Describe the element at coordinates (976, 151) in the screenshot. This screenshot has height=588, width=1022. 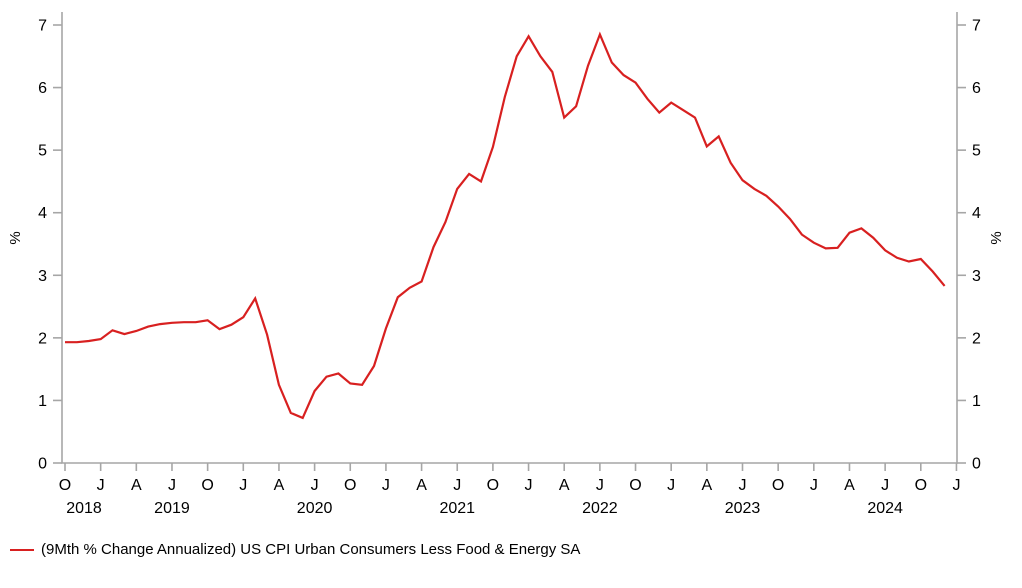
I see `y-axis-tick-label-right: 5` at that location.